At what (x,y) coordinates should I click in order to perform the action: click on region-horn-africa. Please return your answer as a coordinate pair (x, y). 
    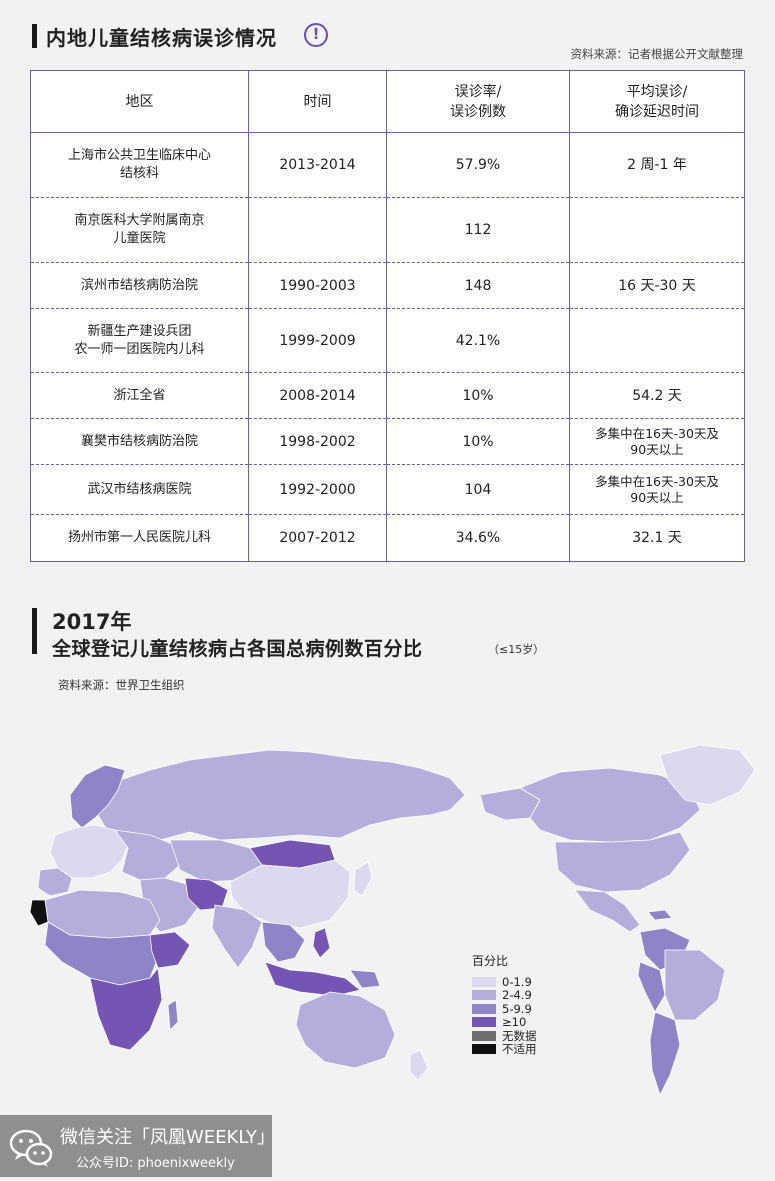
    Looking at the image, I should click on (170, 950).